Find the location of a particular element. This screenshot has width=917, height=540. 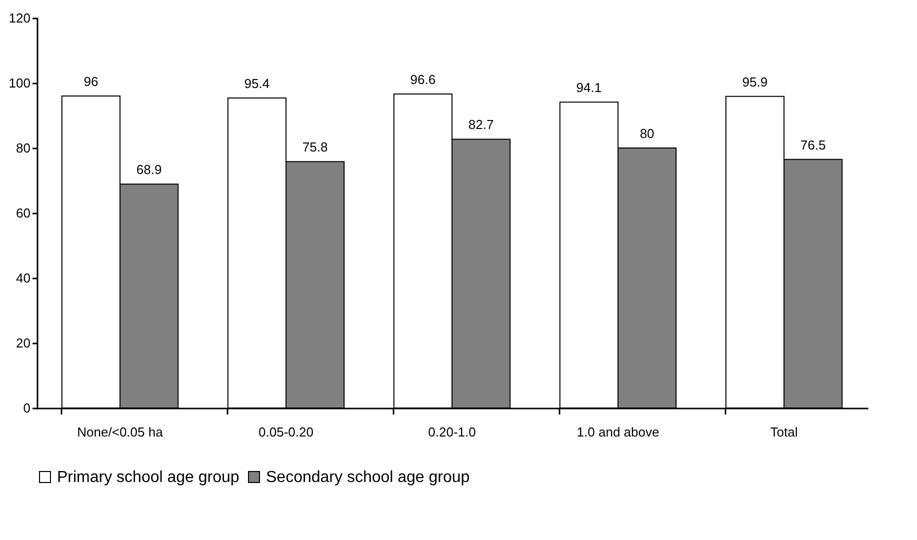

y-tick-label: 0 is located at coordinates (26, 408).